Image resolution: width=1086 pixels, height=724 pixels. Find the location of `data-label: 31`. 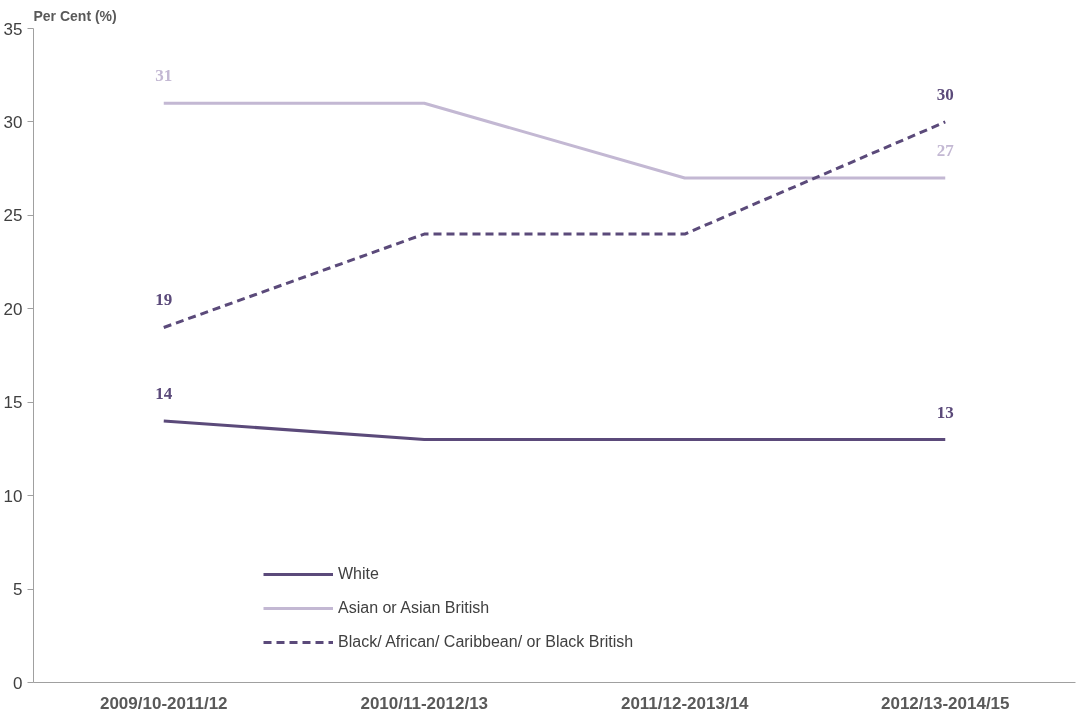

data-label: 31 is located at coordinates (164, 76).